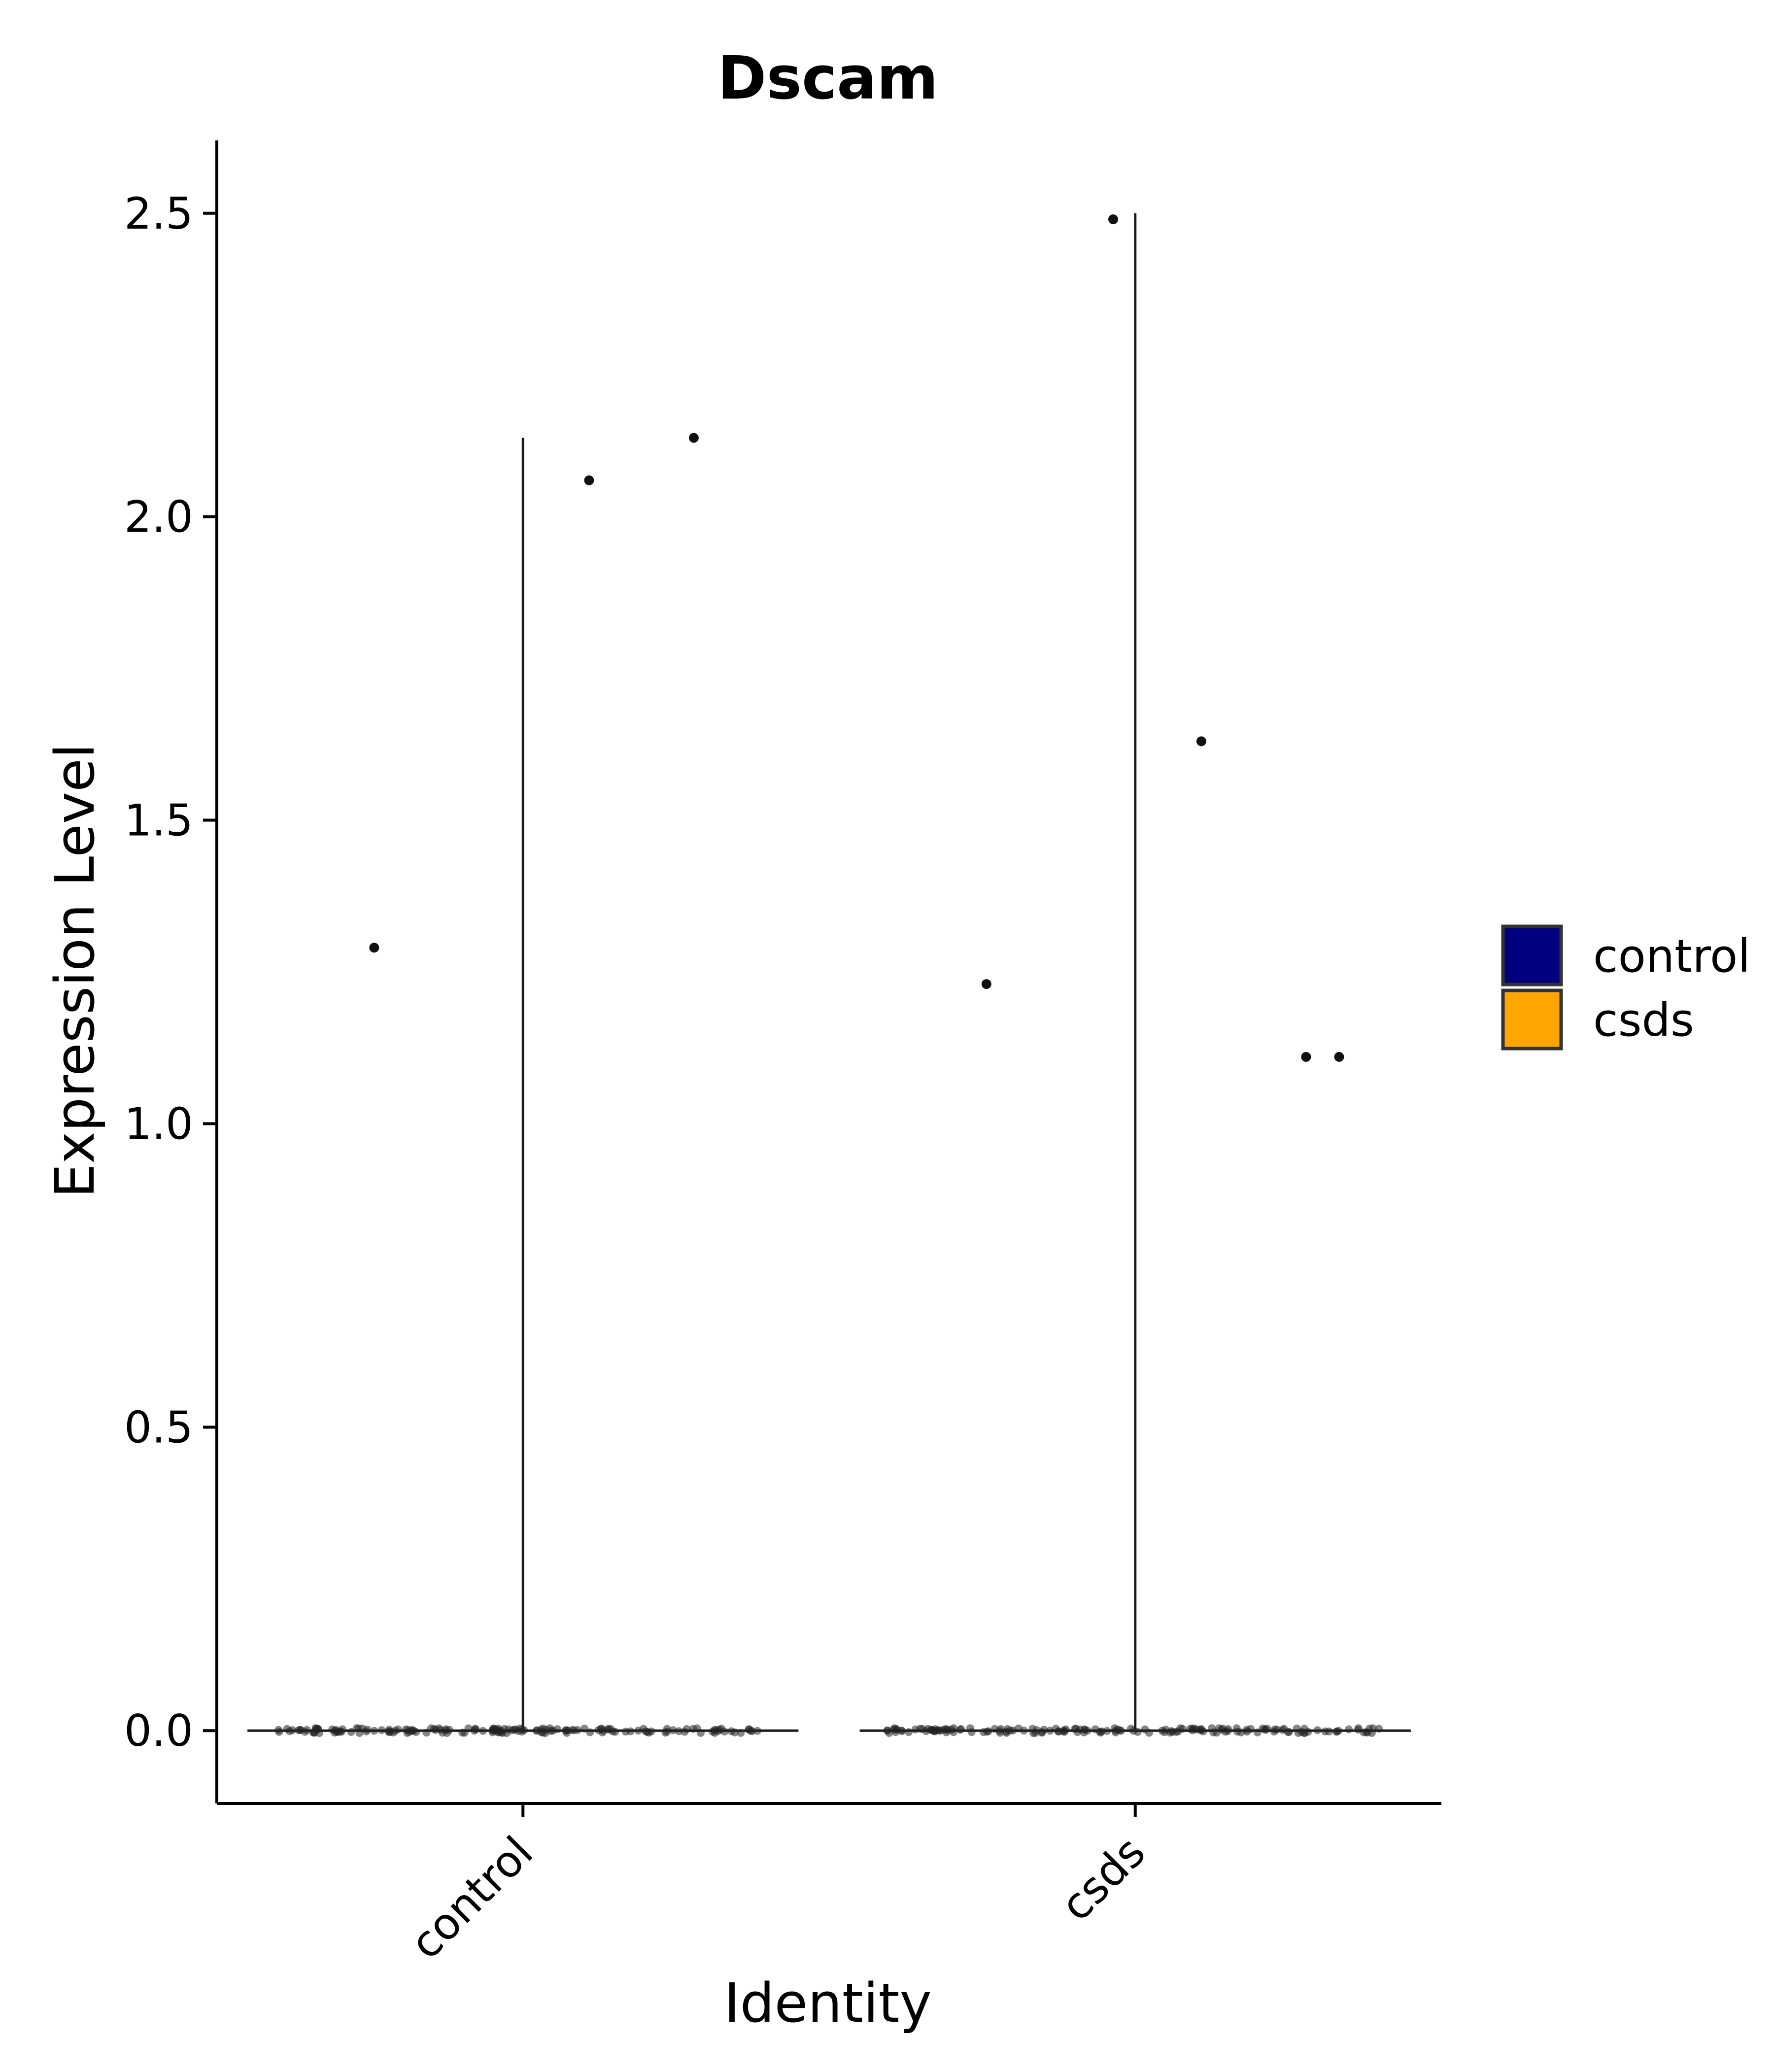 Image resolution: width=1774 pixels, height=2072 pixels. I want to click on x-tick-label: control, so click(472, 1898).